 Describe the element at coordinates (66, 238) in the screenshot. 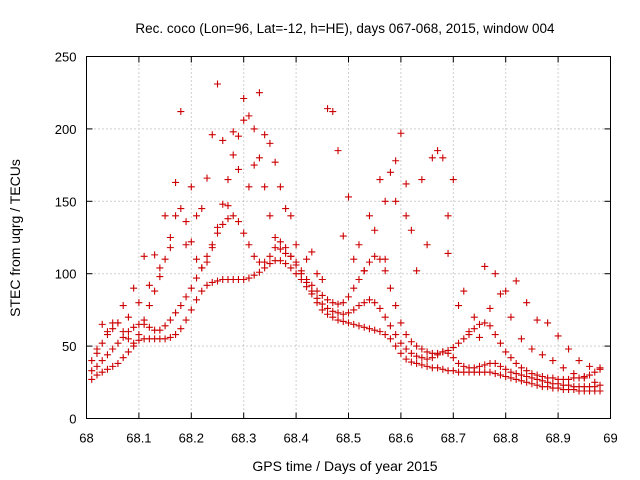

I see `y-tick-labels: 0 50 100 150 200 250` at that location.